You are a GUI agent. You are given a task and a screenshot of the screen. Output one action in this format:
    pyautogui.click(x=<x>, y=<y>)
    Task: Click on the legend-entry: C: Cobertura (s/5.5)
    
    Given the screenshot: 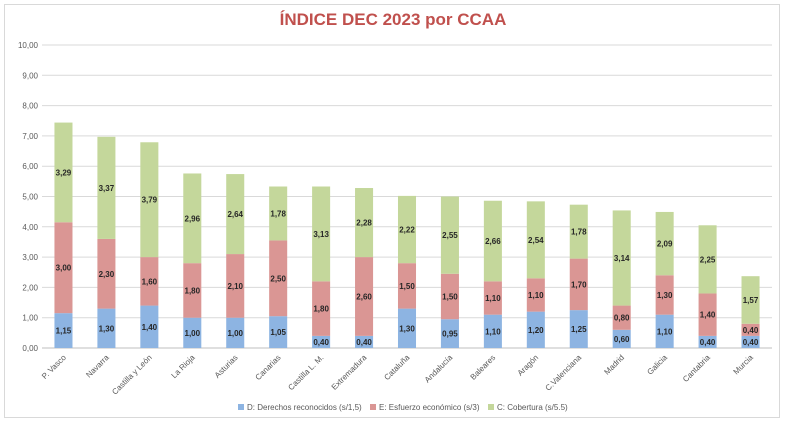 What is the action you would take?
    pyautogui.click(x=532, y=407)
    